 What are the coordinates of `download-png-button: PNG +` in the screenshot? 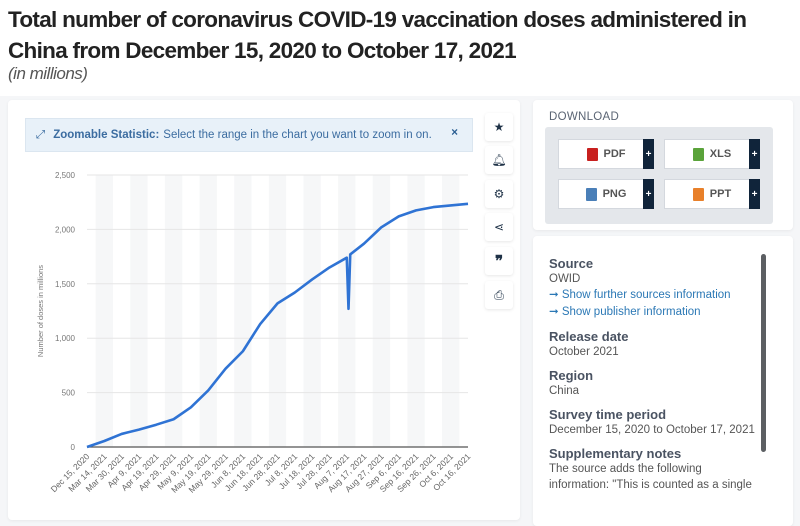 It's located at (606, 194).